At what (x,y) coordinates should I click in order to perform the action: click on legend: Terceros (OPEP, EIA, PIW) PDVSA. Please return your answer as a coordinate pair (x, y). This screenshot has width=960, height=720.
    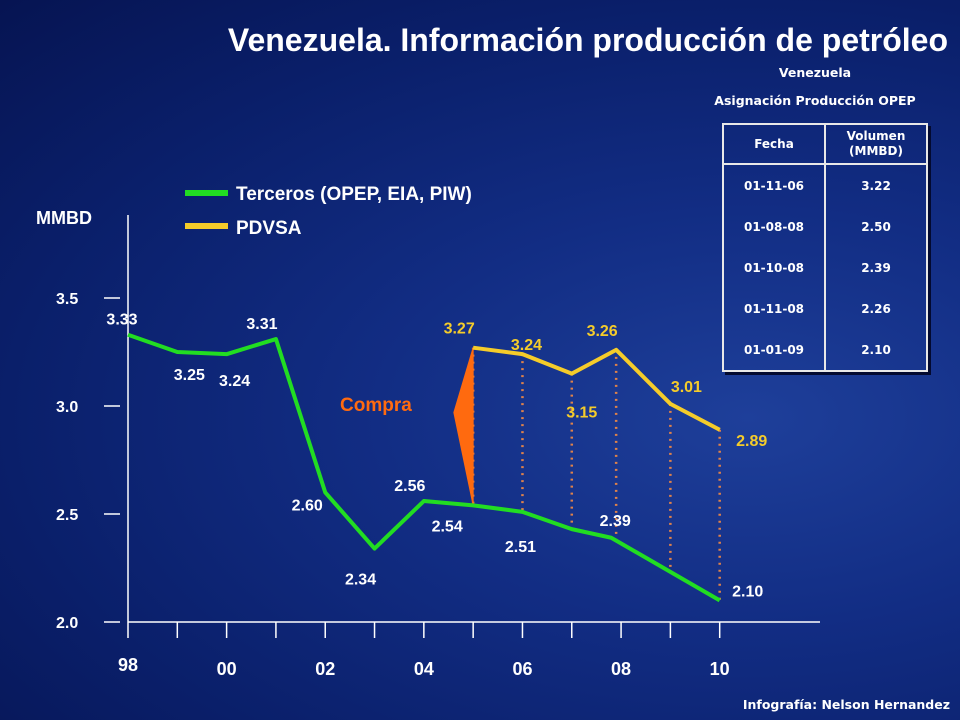
    Looking at the image, I should click on (328, 211).